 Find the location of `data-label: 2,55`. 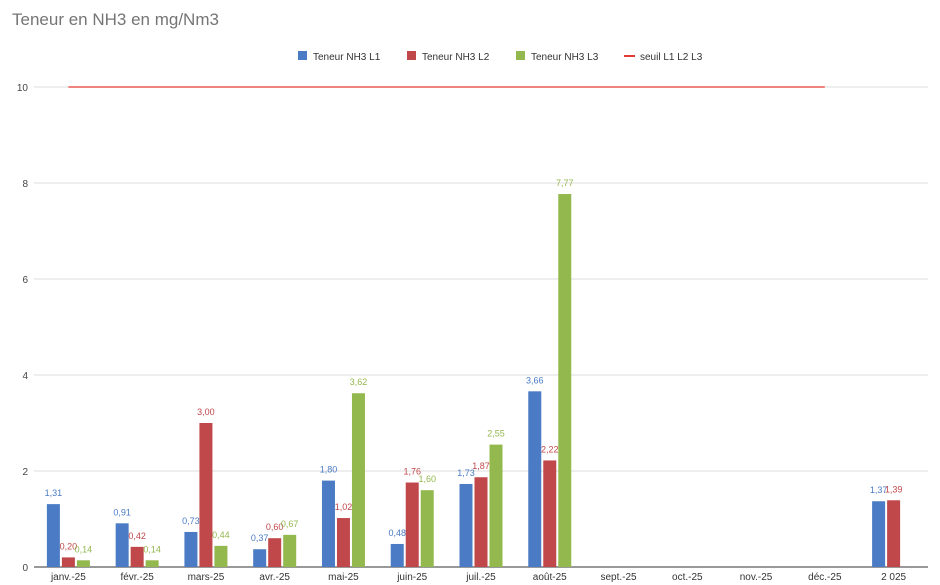

data-label: 2,55 is located at coordinates (496, 434).